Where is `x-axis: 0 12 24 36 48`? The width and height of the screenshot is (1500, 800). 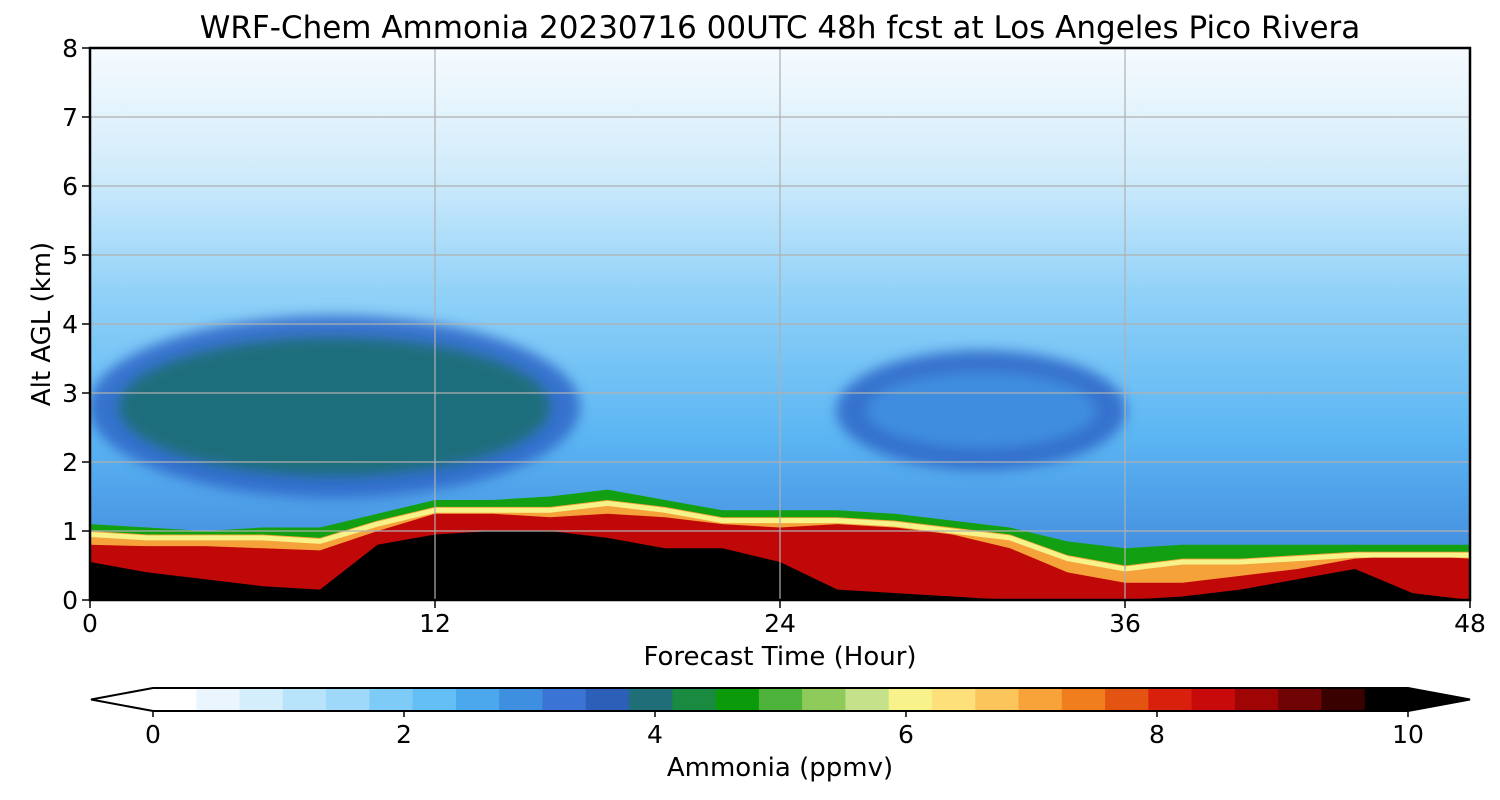
x-axis: 0 12 24 36 48 is located at coordinates (784, 619).